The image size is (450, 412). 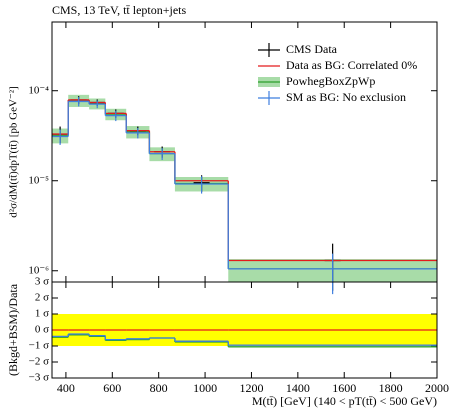 I want to click on x-tick-label: 1600, so click(x=344, y=388).